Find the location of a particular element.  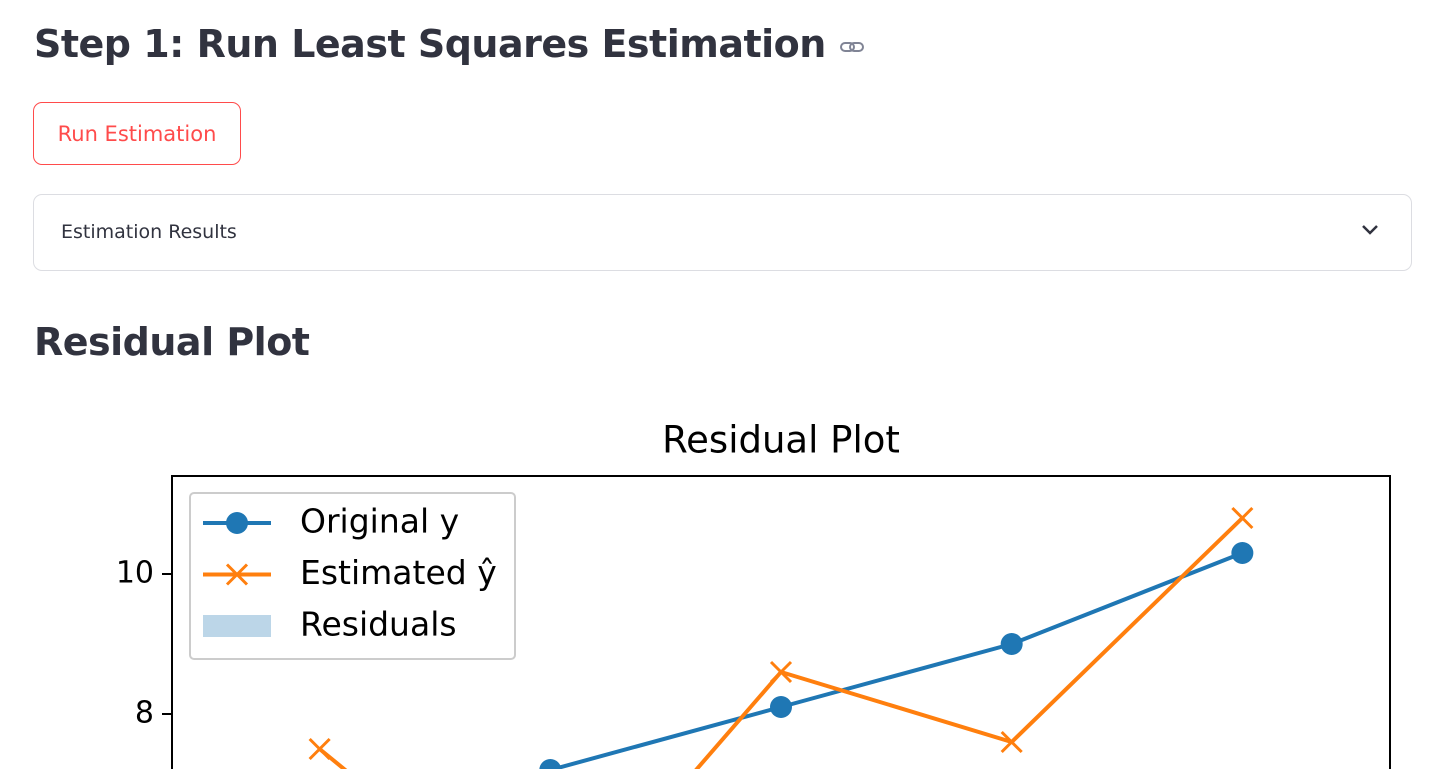

chevron is located at coordinates (1370, 230).